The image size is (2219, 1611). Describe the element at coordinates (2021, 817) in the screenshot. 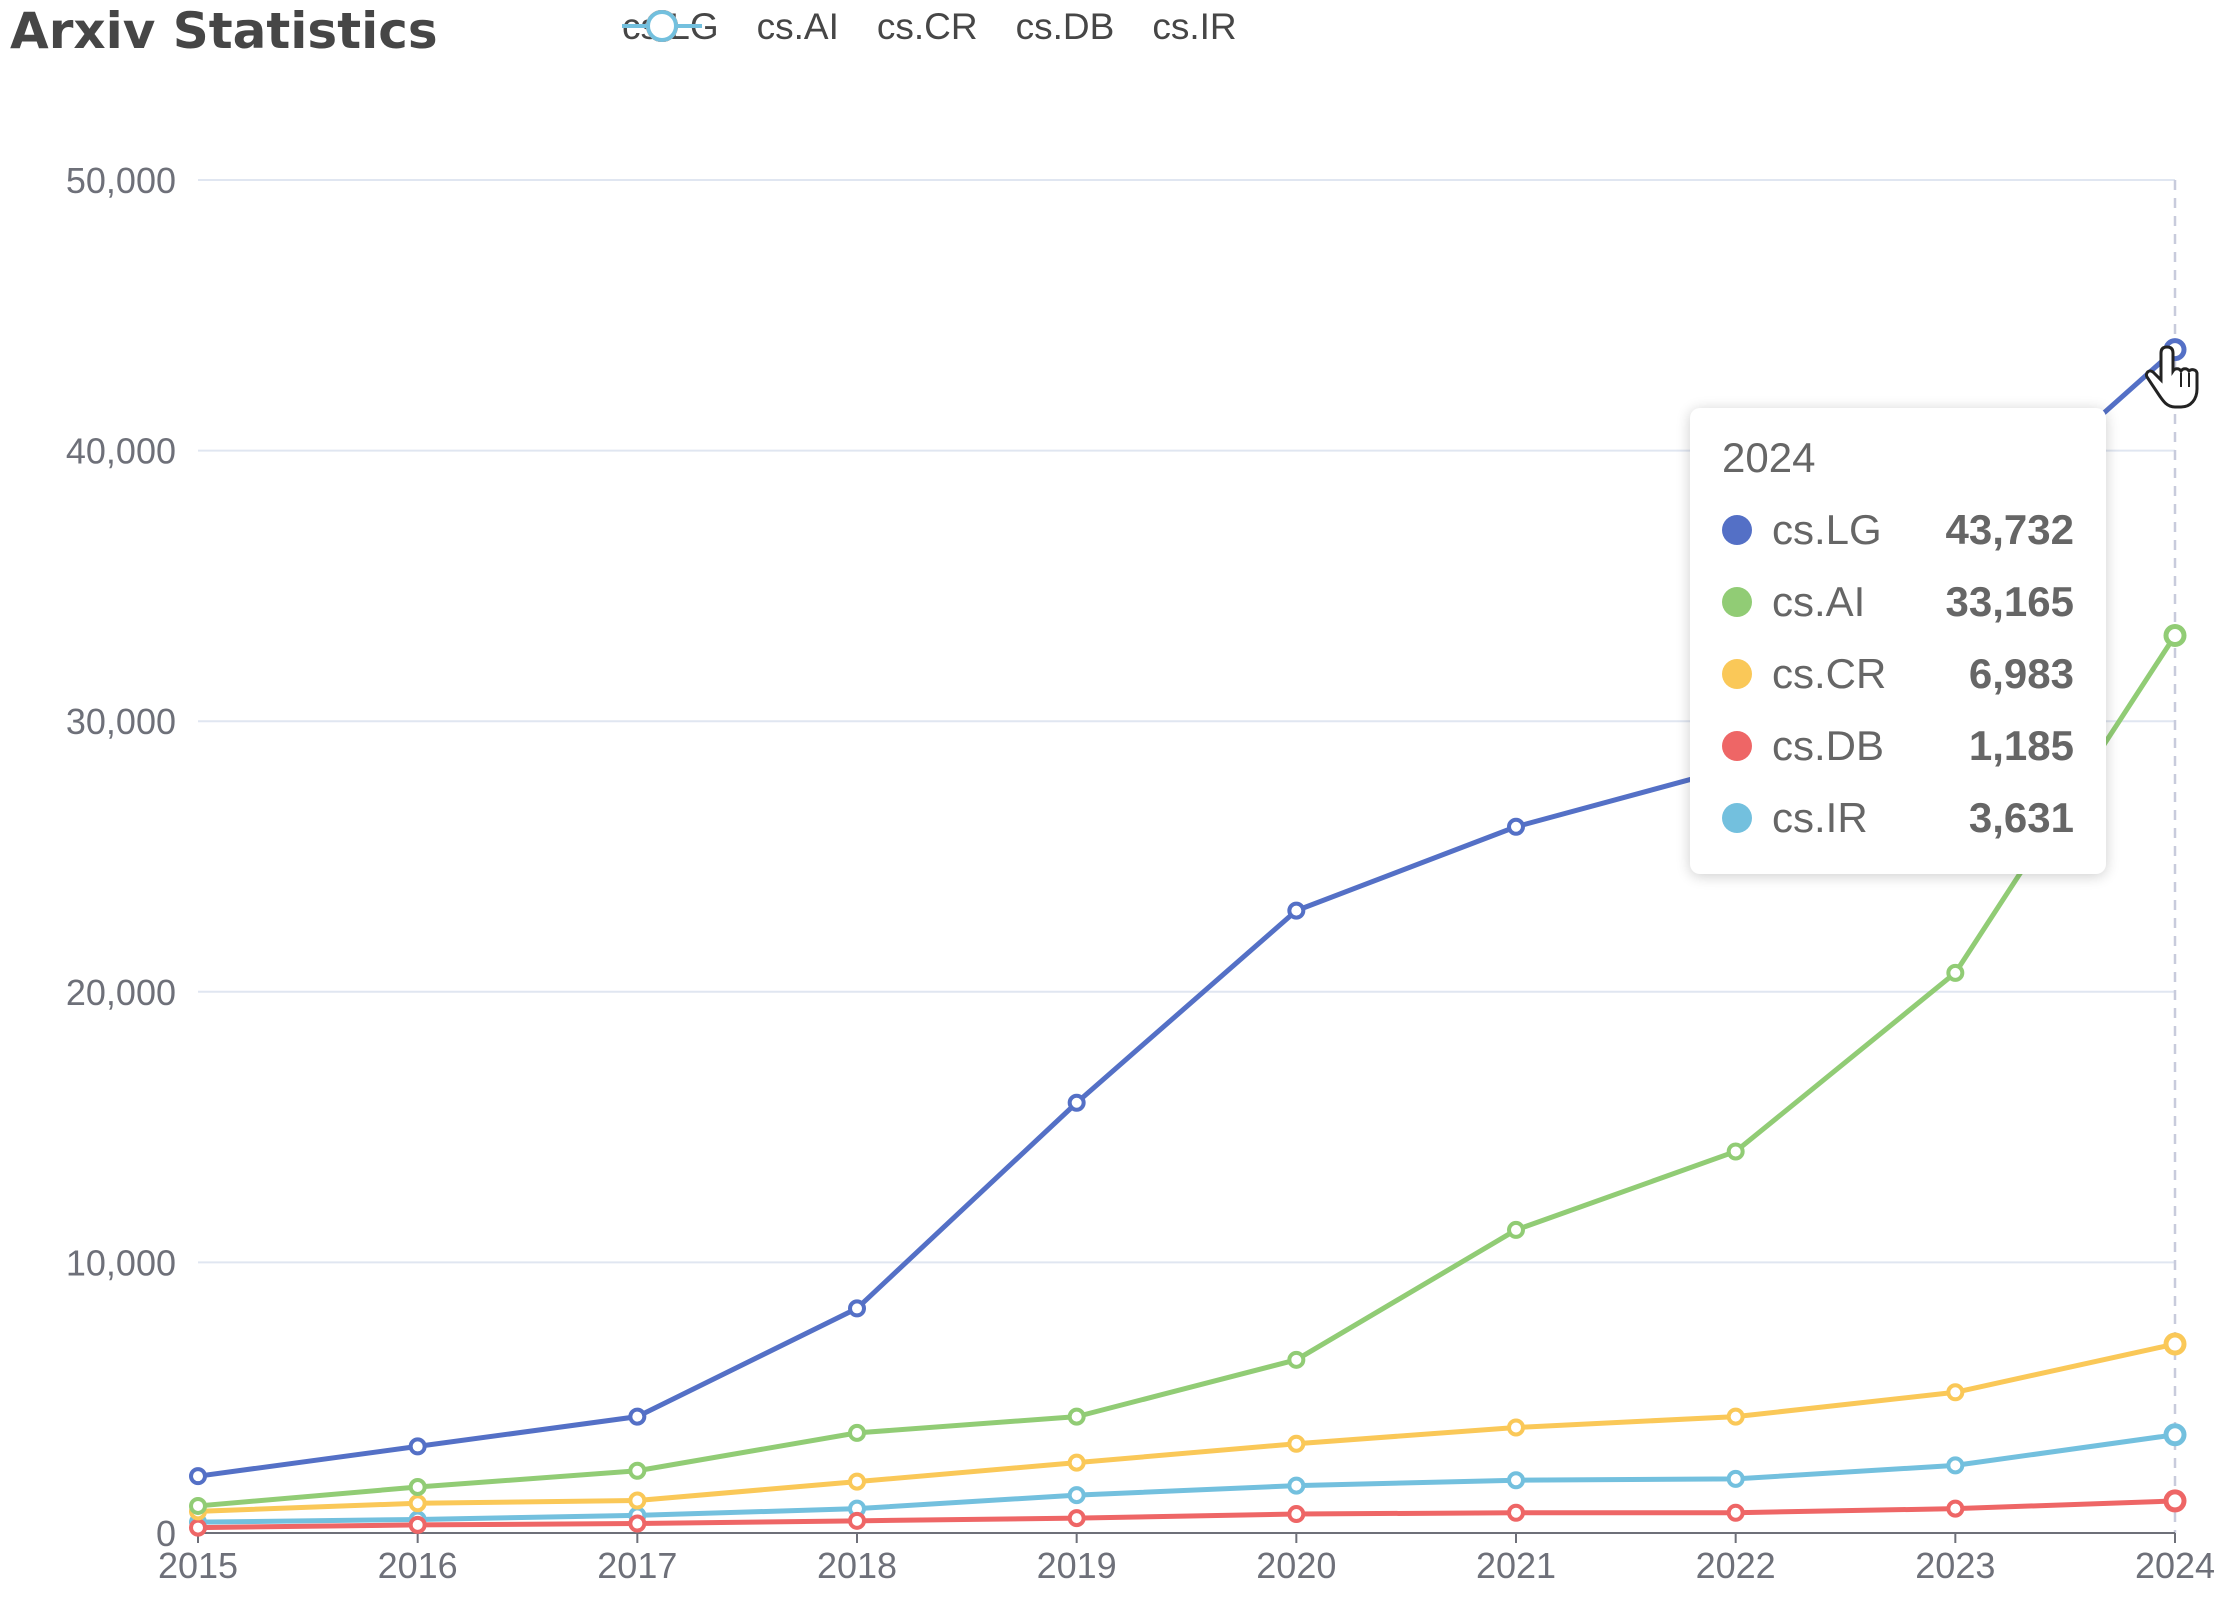

I see `tooltip-series-value: 3,631` at that location.